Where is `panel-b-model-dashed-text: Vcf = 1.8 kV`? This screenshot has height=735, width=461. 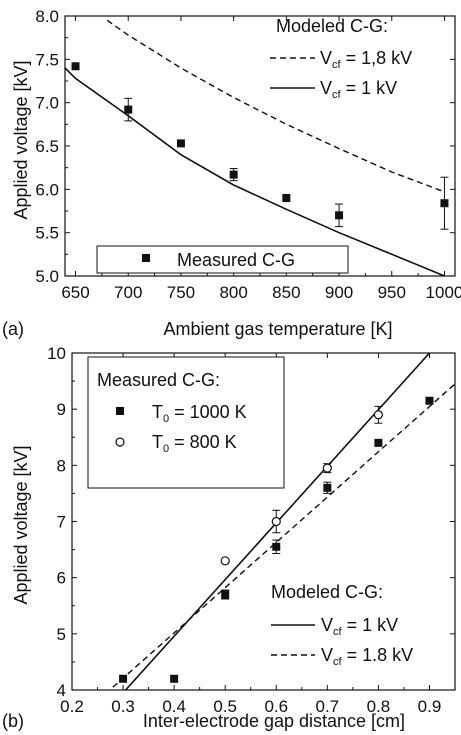 panel-b-model-dashed-text: Vcf = 1.8 kV is located at coordinates (367, 656).